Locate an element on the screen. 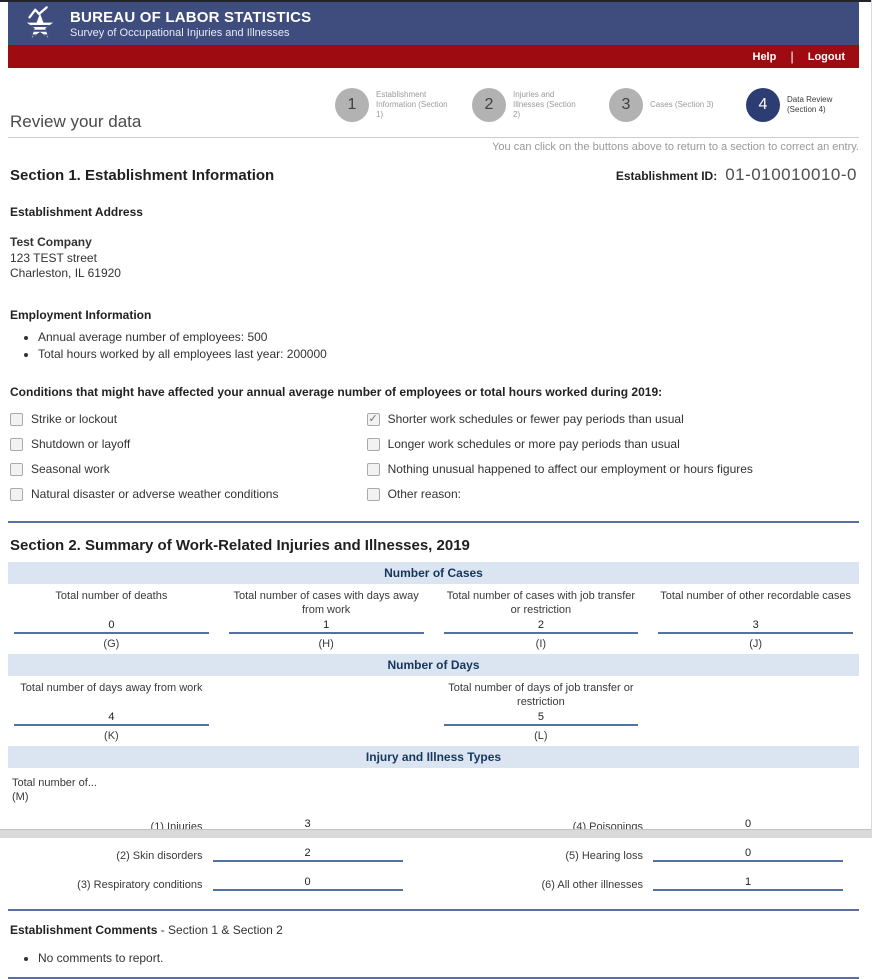 This screenshot has height=979, width=872. utility-bar: Help | Logout is located at coordinates (433, 56).